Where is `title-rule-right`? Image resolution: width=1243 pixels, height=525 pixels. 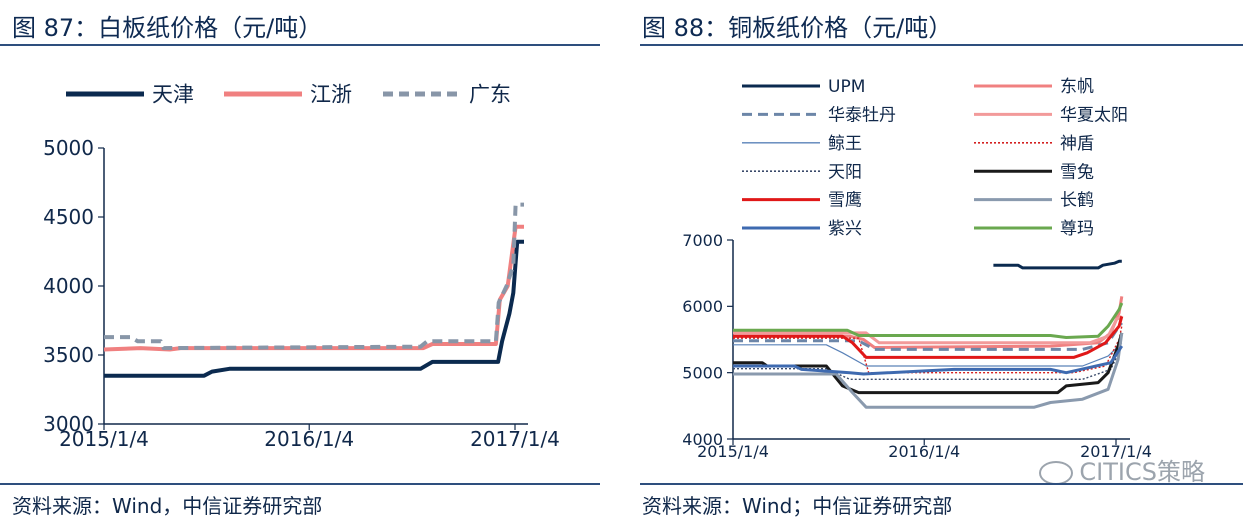
title-rule-right is located at coordinates (941, 45).